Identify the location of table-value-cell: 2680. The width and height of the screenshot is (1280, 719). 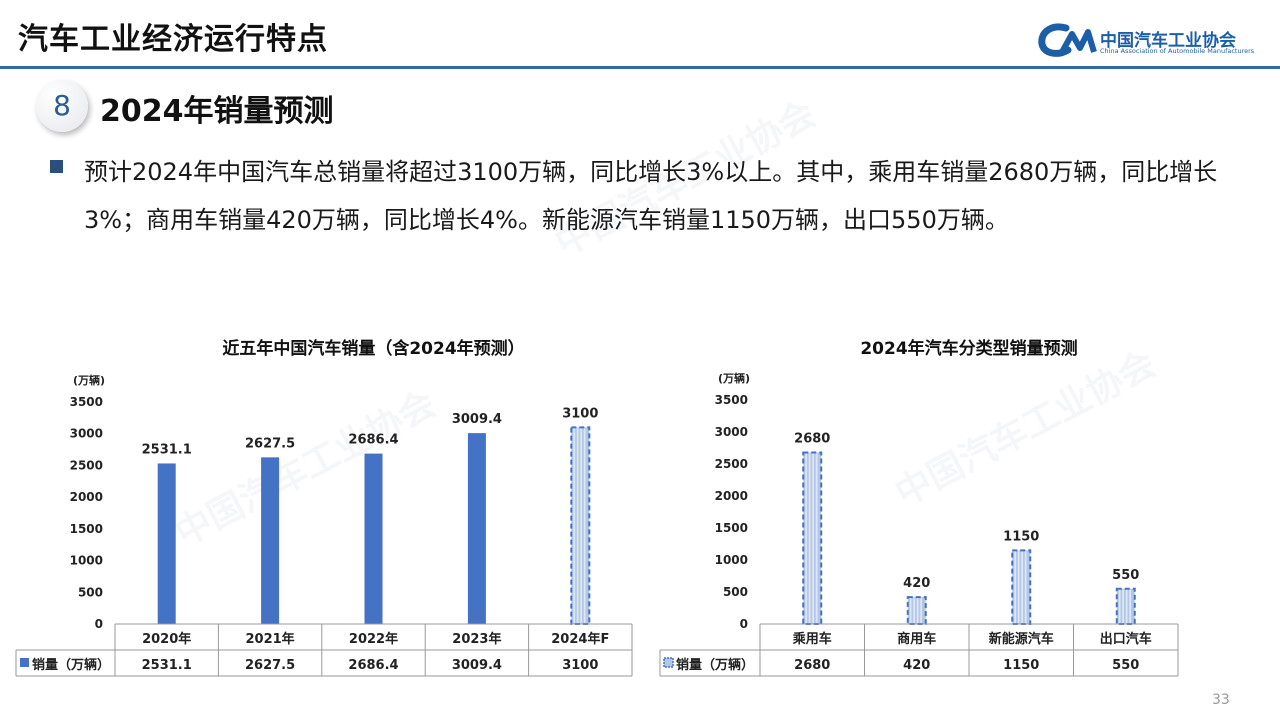
(812, 665).